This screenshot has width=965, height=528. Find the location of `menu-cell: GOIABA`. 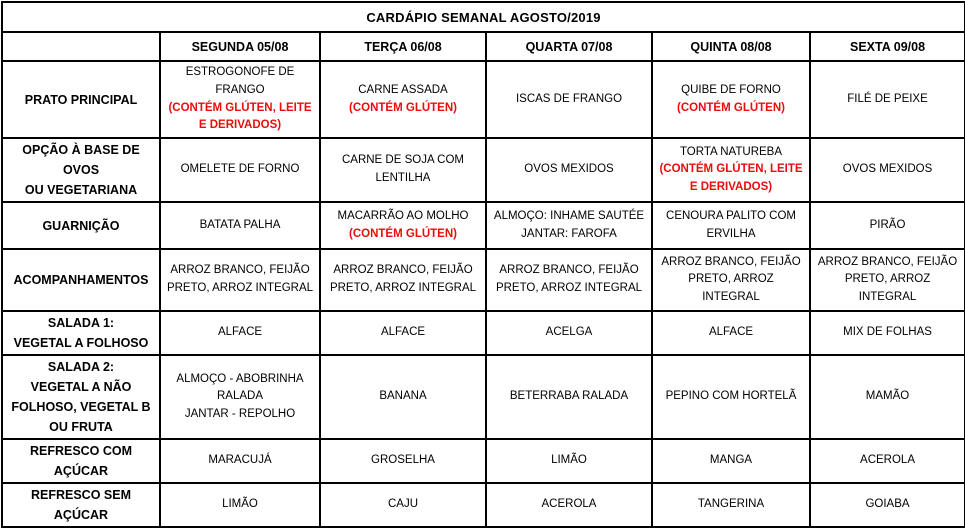

menu-cell: GOIABA is located at coordinates (886, 505).